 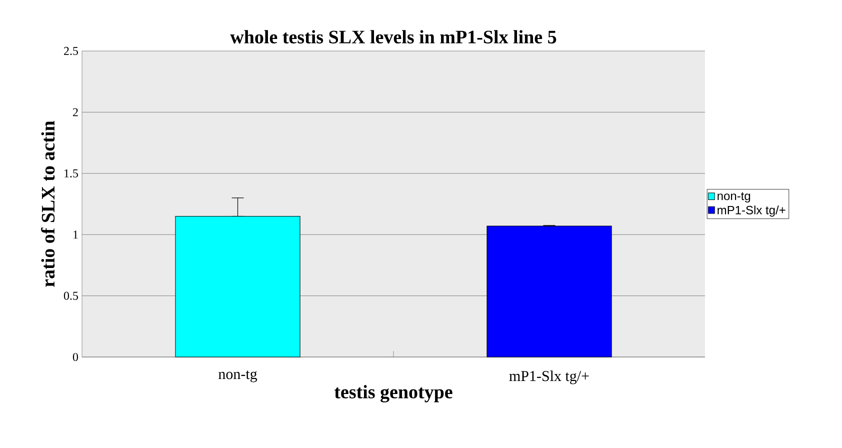 I want to click on y-tick-label: 2, so click(x=75, y=112).